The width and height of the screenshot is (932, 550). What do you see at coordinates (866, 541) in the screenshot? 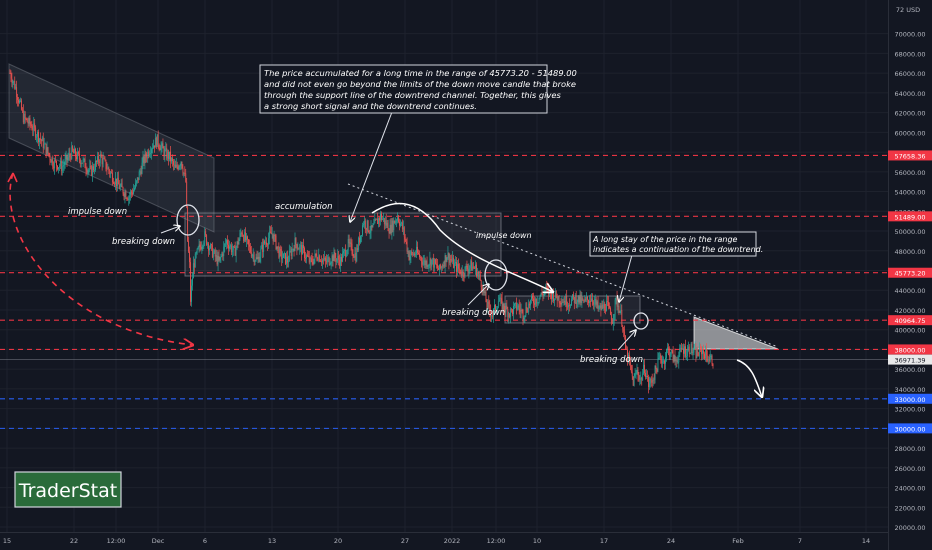
I see `x-tick-label: 14` at bounding box center [866, 541].